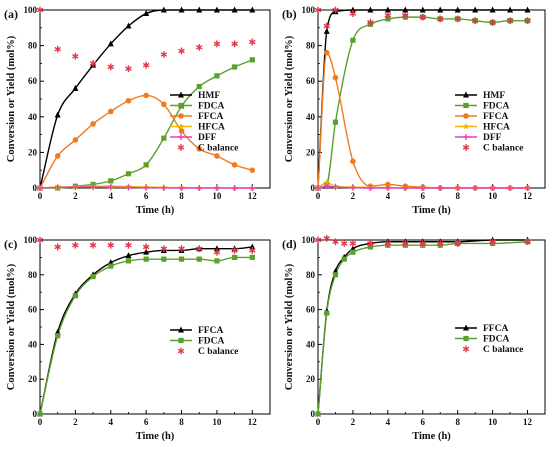 This screenshot has width=550, height=453. Describe the element at coordinates (33, 81) in the screenshot. I see `y-tick-label: 60` at that location.